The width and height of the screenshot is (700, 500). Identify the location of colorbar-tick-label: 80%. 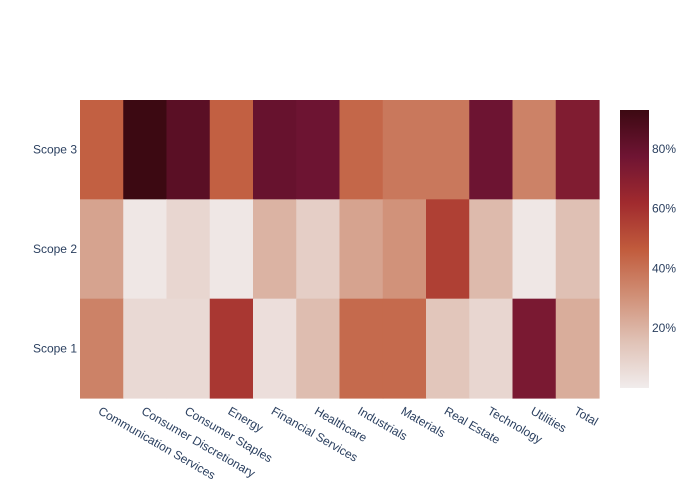
(664, 149).